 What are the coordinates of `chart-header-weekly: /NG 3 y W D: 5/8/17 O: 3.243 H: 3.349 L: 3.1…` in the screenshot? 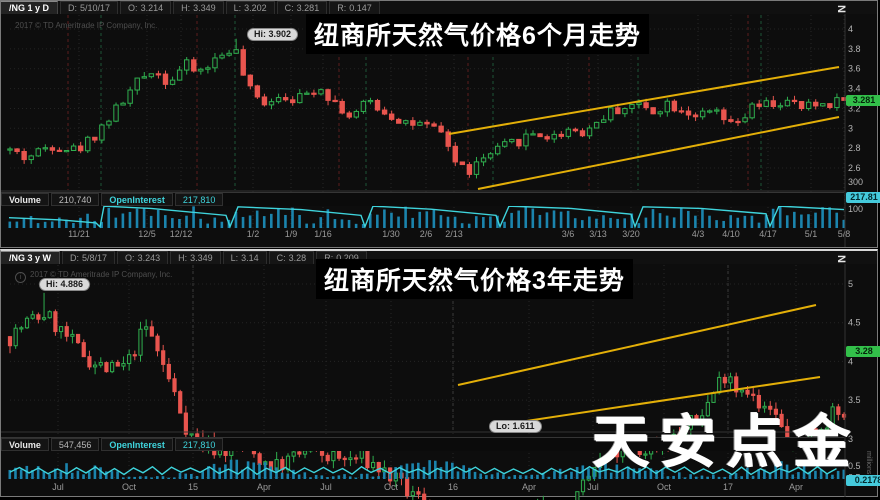 It's located at (439, 257).